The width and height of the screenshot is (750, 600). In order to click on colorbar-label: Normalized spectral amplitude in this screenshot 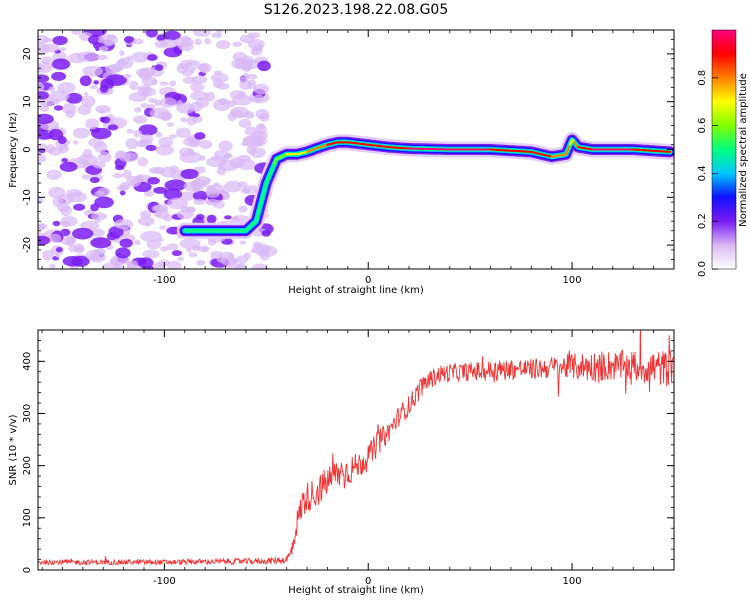, I will do `click(743, 150)`.